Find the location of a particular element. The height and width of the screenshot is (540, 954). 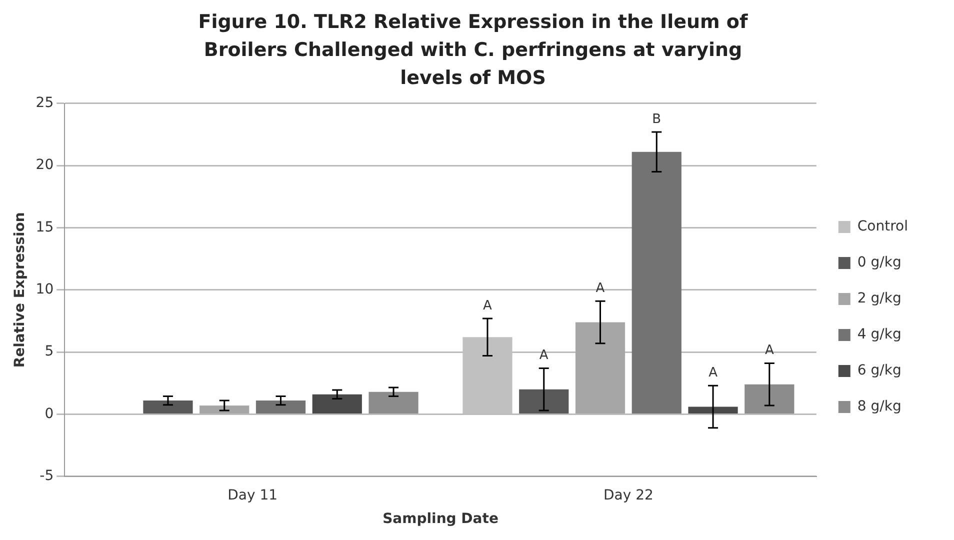

y-tick-label: 0 is located at coordinates (49, 414).